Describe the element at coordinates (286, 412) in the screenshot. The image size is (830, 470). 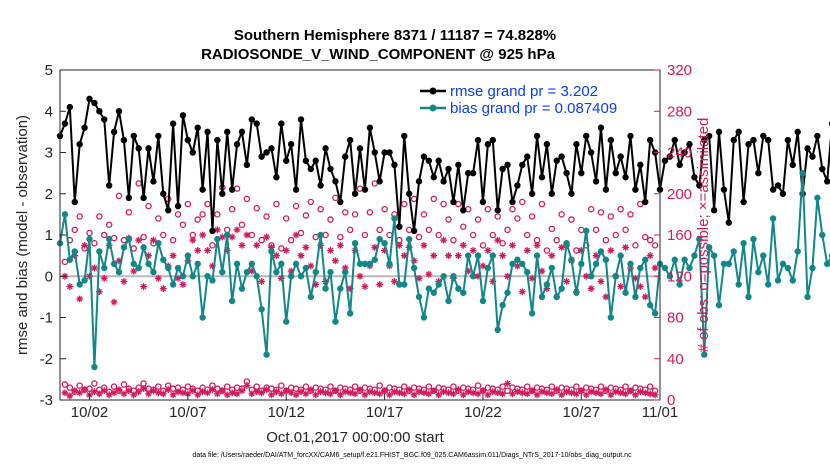
I see `x-tick-label: 10/12` at that location.